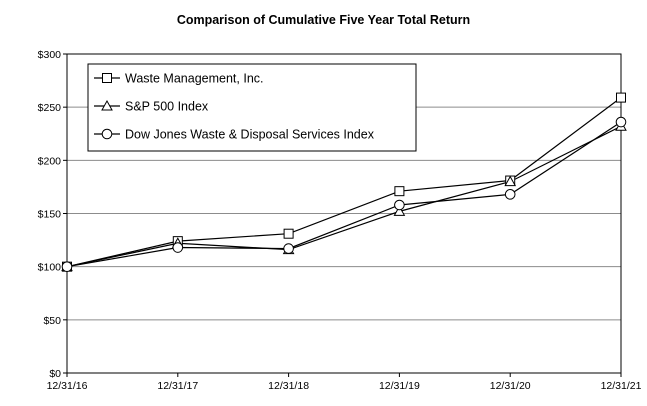 Image resolution: width=647 pixels, height=406 pixels. What do you see at coordinates (50, 55) in the screenshot?
I see `y-tick-label: $300` at bounding box center [50, 55].